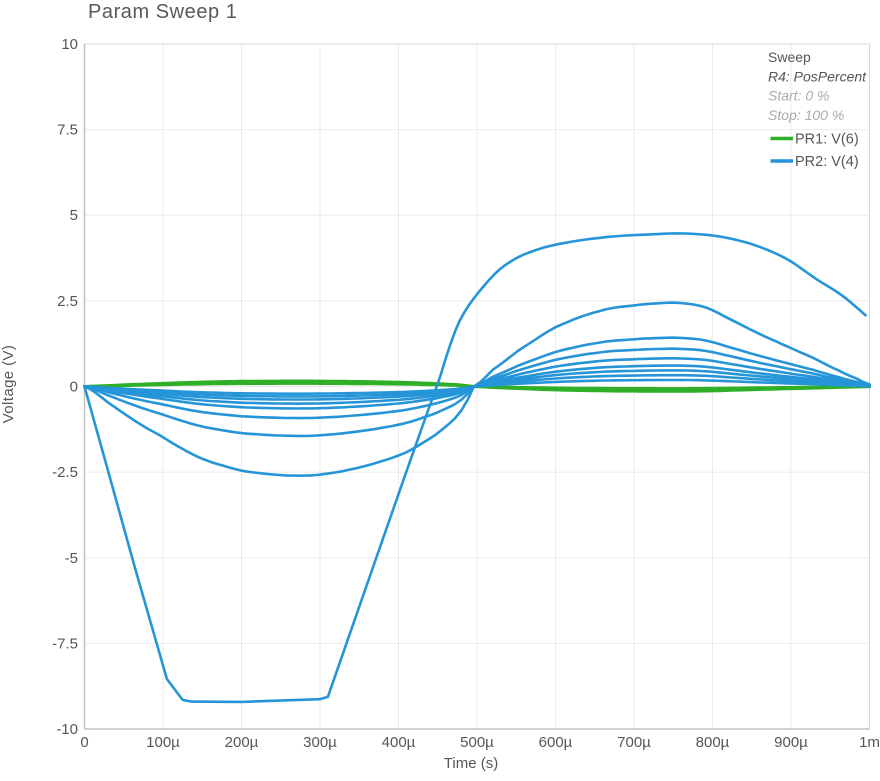  What do you see at coordinates (471, 763) in the screenshot?
I see `svg-text: Time (s)` at bounding box center [471, 763].